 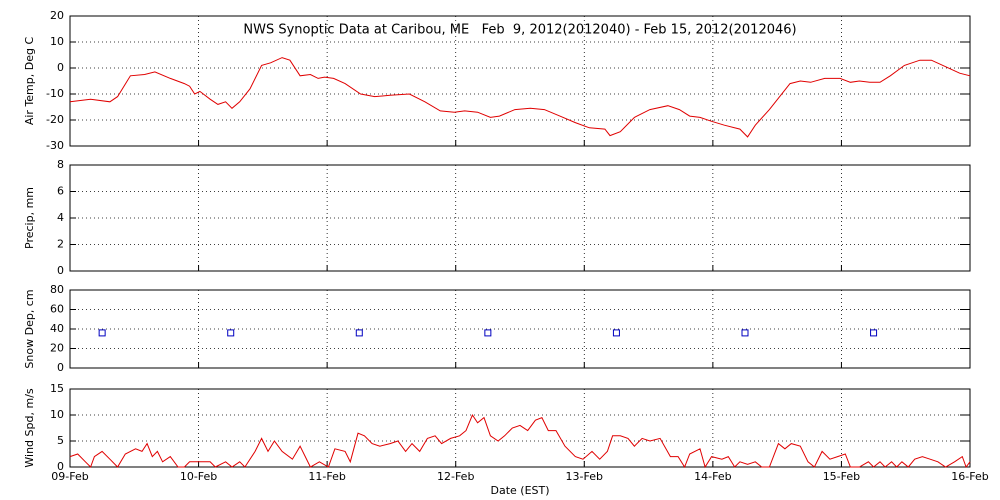 What do you see at coordinates (29, 328) in the screenshot?
I see `y-axis-label: Snow Dep, cm` at bounding box center [29, 328].